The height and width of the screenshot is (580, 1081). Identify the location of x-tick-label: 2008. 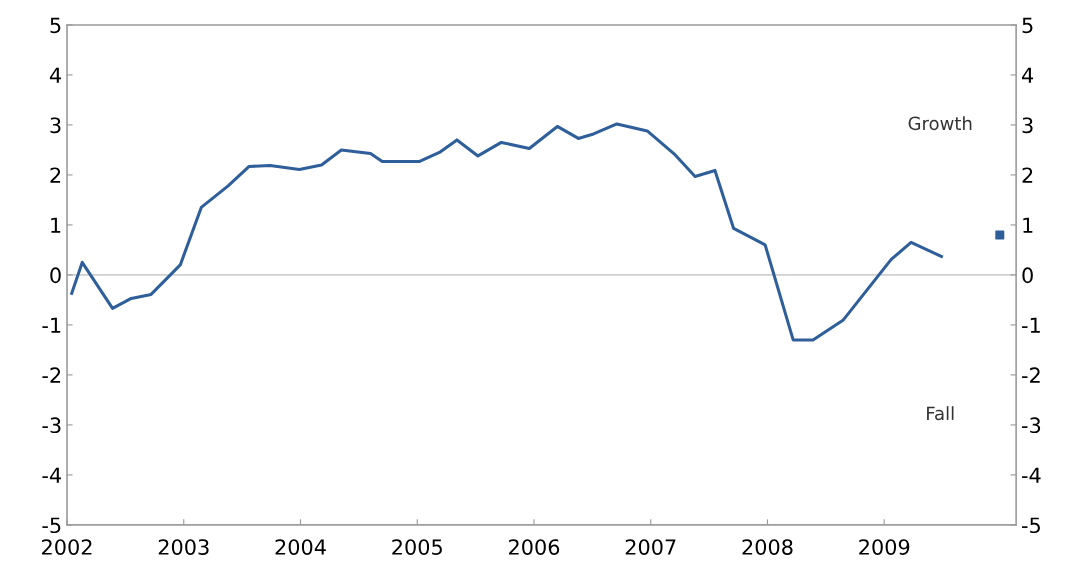
(767, 547).